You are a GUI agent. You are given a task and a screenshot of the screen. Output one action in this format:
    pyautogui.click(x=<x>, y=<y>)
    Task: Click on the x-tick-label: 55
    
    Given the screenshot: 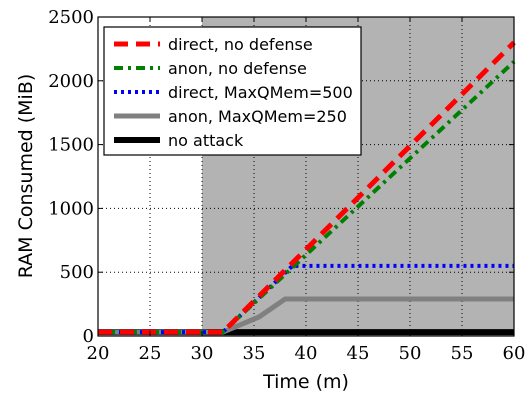 What is the action you would take?
    pyautogui.click(x=462, y=353)
    